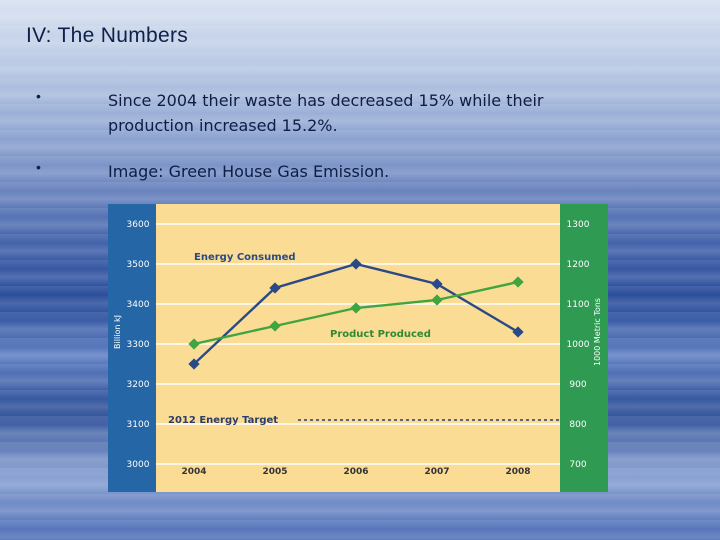  I want to click on left-axis-title: Billion kJ, so click(117, 332).